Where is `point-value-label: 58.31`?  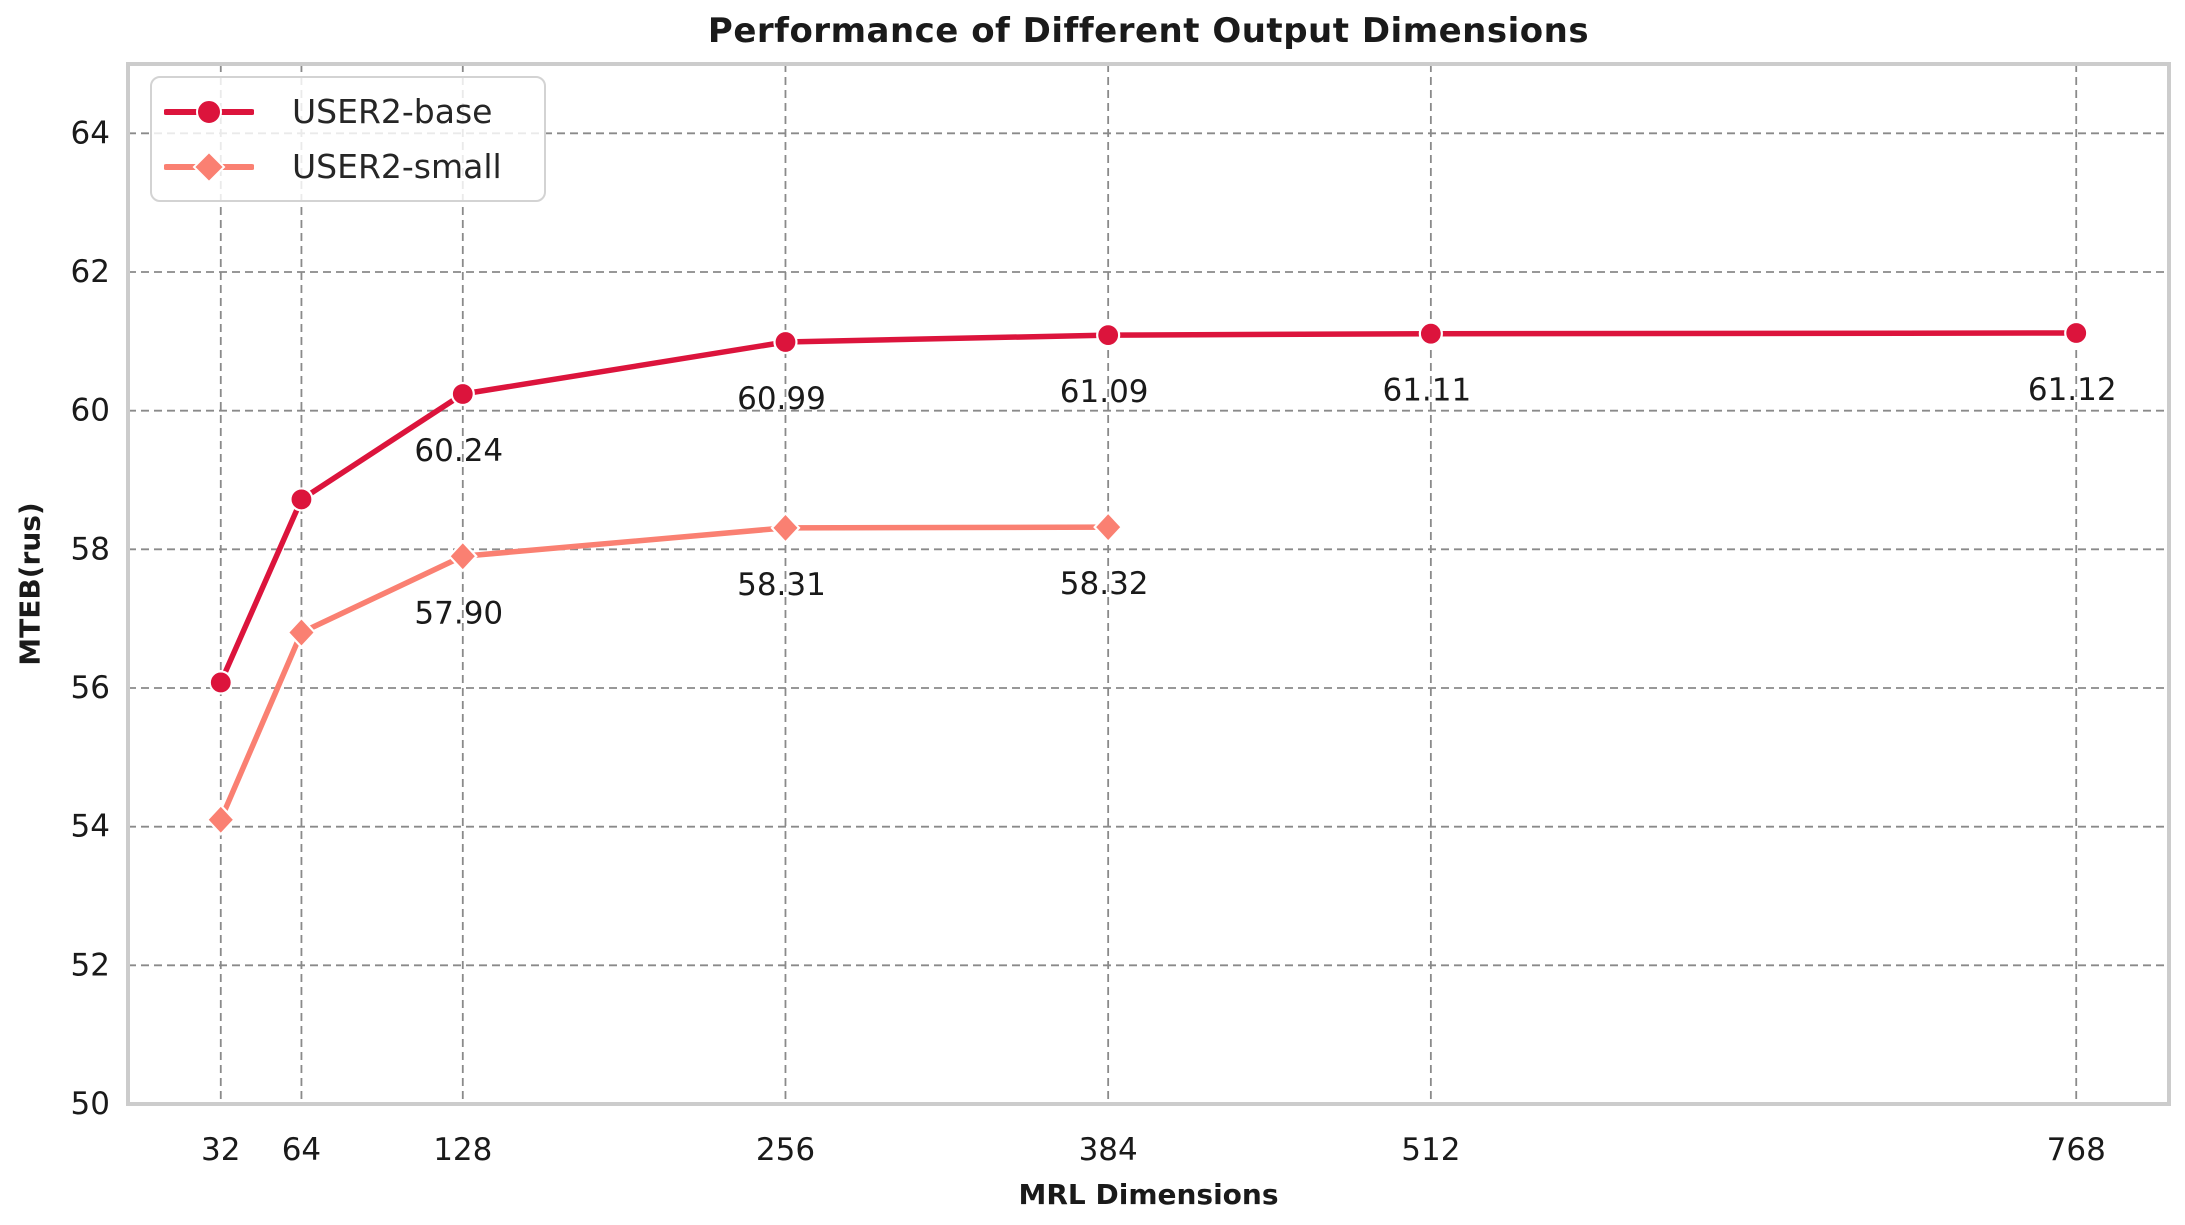
point-value-label: 58.31 is located at coordinates (781, 585).